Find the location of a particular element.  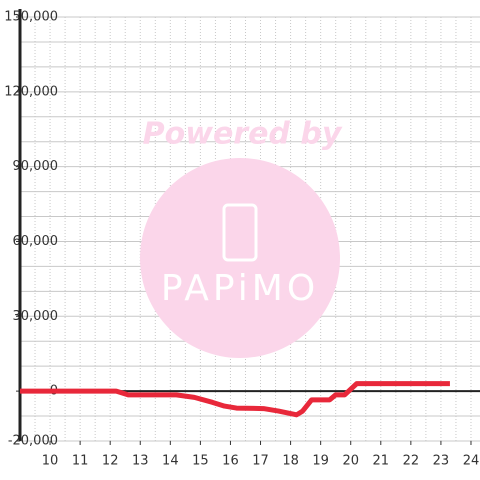

watermark-icon is located at coordinates (240, 232).